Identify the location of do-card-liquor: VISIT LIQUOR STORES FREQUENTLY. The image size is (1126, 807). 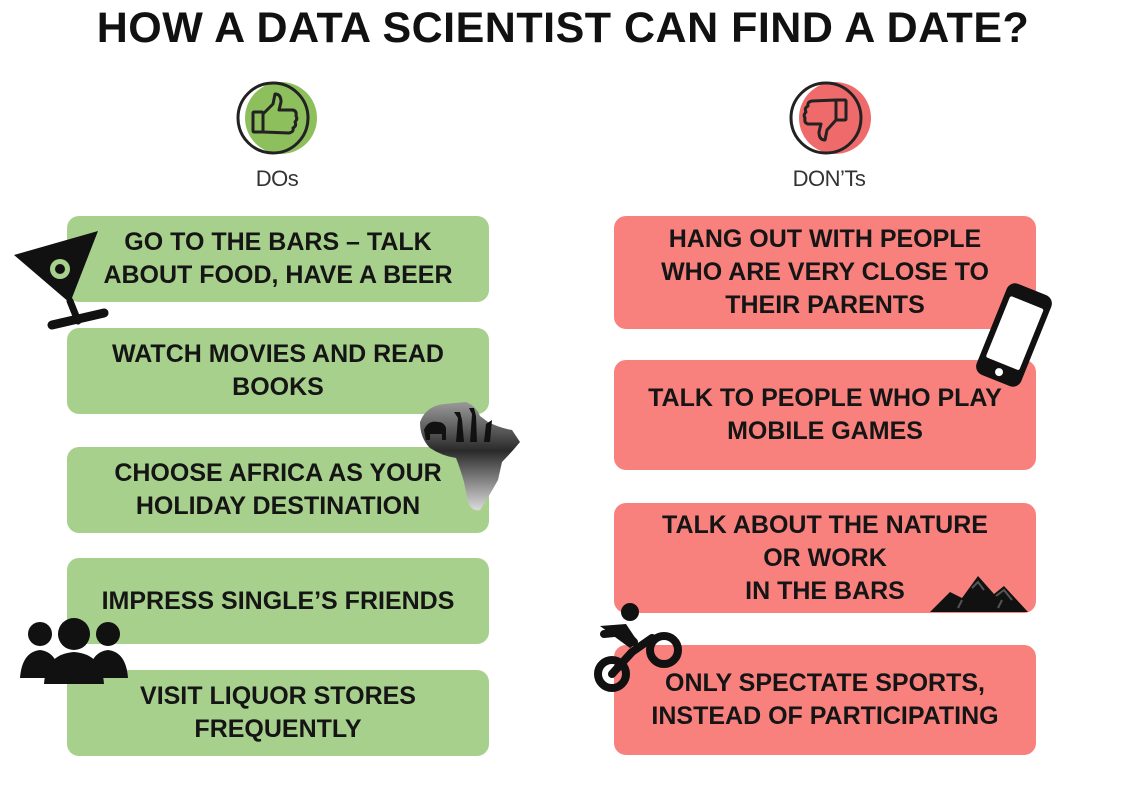
(278, 713).